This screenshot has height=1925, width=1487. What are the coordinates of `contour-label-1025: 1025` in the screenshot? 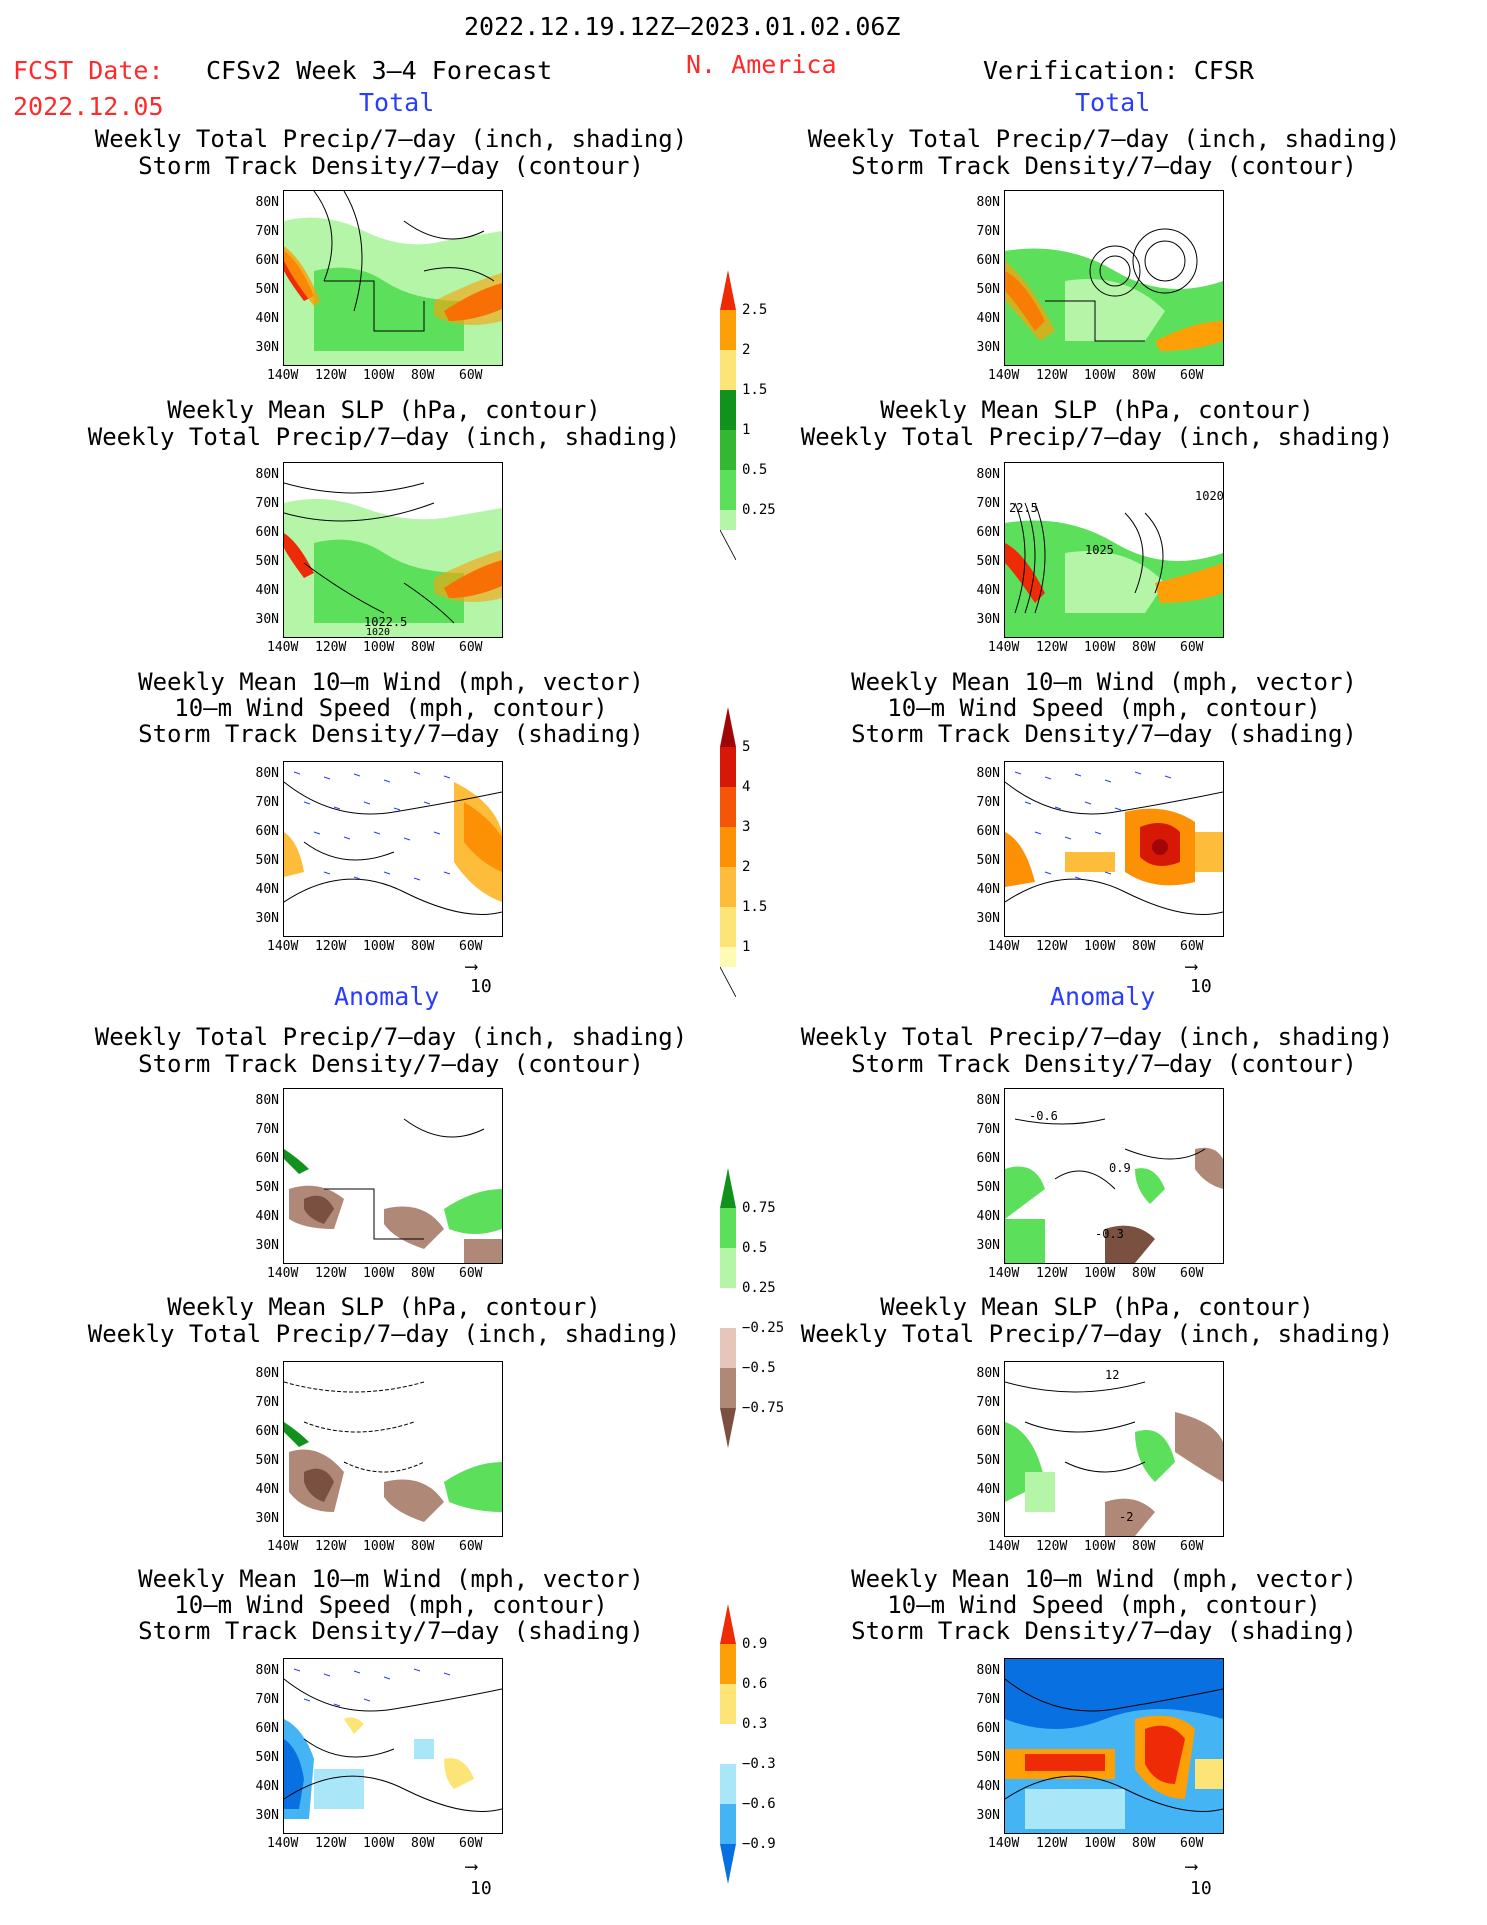 It's located at (1099, 550).